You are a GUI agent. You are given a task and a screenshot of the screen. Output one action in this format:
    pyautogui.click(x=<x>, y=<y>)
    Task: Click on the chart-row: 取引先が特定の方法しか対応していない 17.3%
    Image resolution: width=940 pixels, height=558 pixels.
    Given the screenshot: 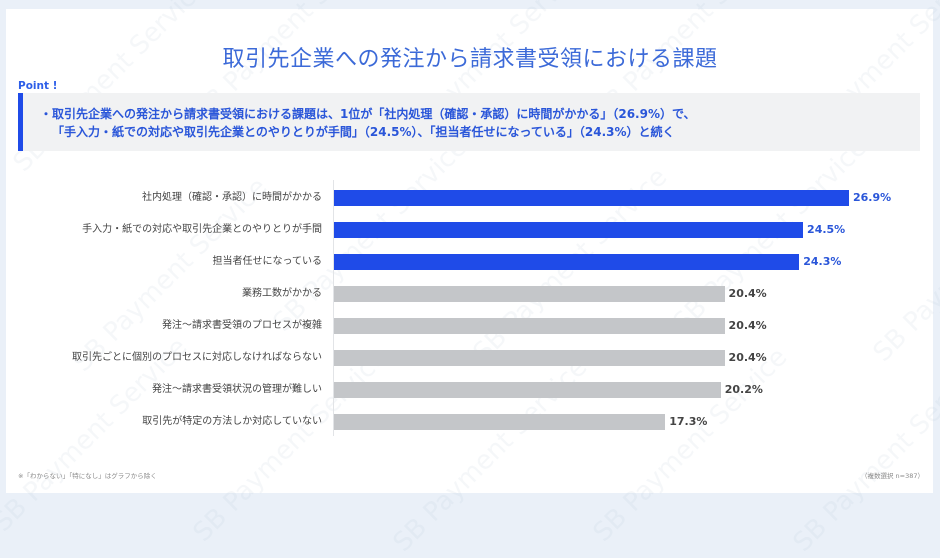 What is the action you would take?
    pyautogui.click(x=470, y=422)
    